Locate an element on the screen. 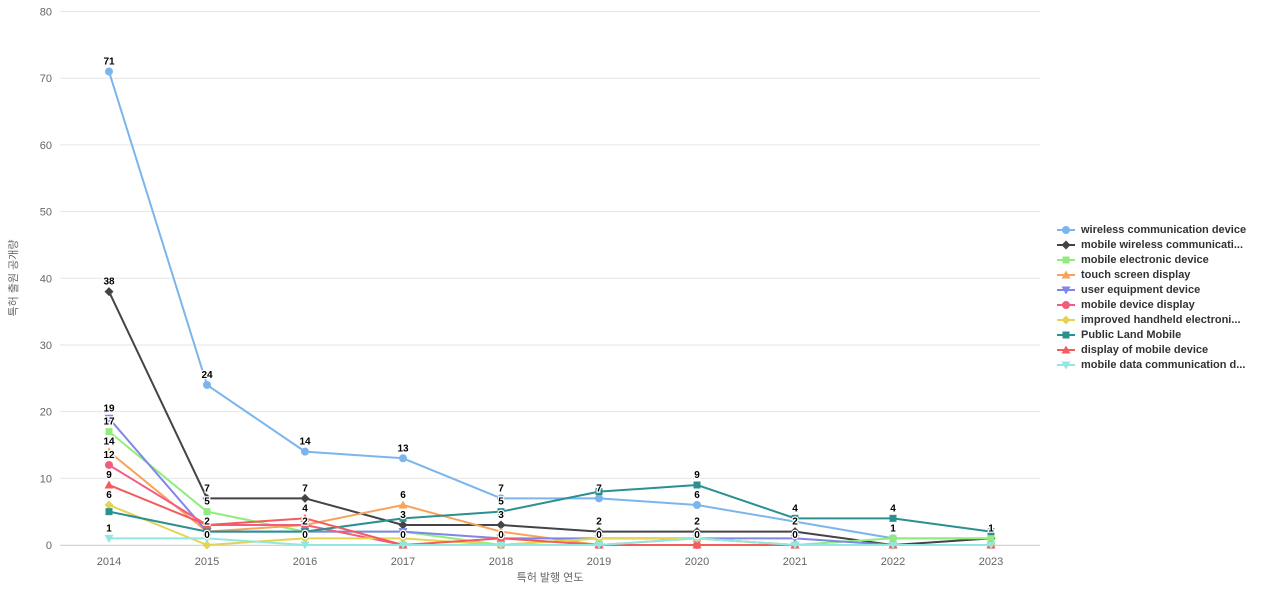 Image resolution: width=1280 pixels, height=600 pixels. point-public-land-mobile-2014 is located at coordinates (109, 512).